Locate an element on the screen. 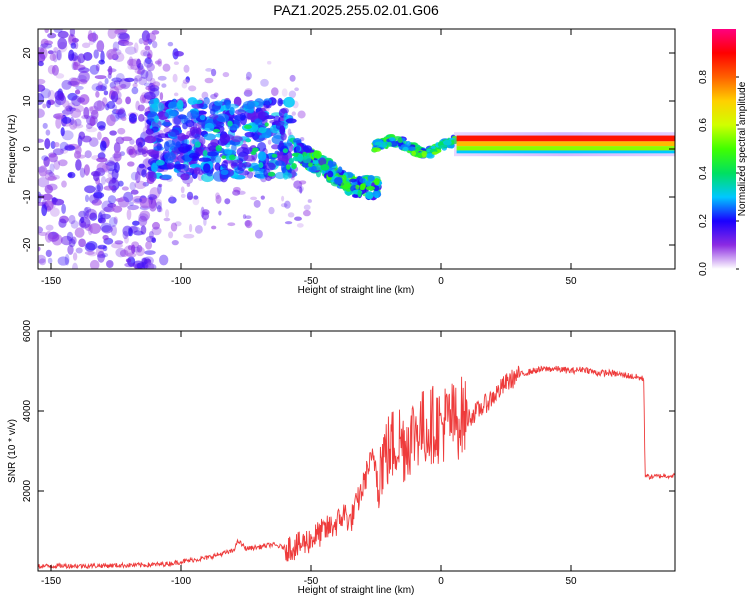 The height and width of the screenshot is (600, 750). heatmap-band is located at coordinates (565, 152).